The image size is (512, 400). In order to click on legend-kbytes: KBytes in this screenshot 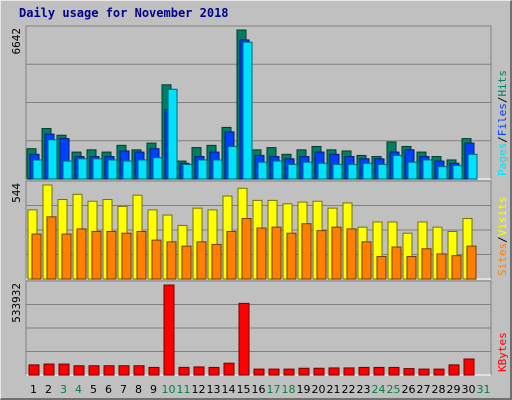, I will do `click(502, 352)`.